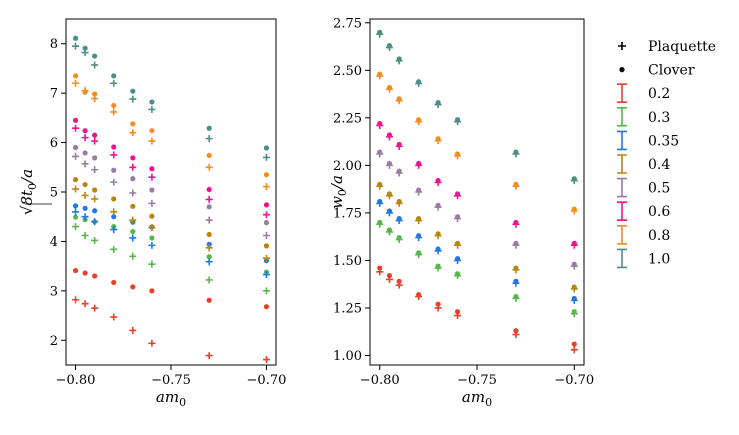 This screenshot has width=739, height=435. What do you see at coordinates (347, 71) in the screenshot?
I see `y-tick-label: 2.50` at bounding box center [347, 71].